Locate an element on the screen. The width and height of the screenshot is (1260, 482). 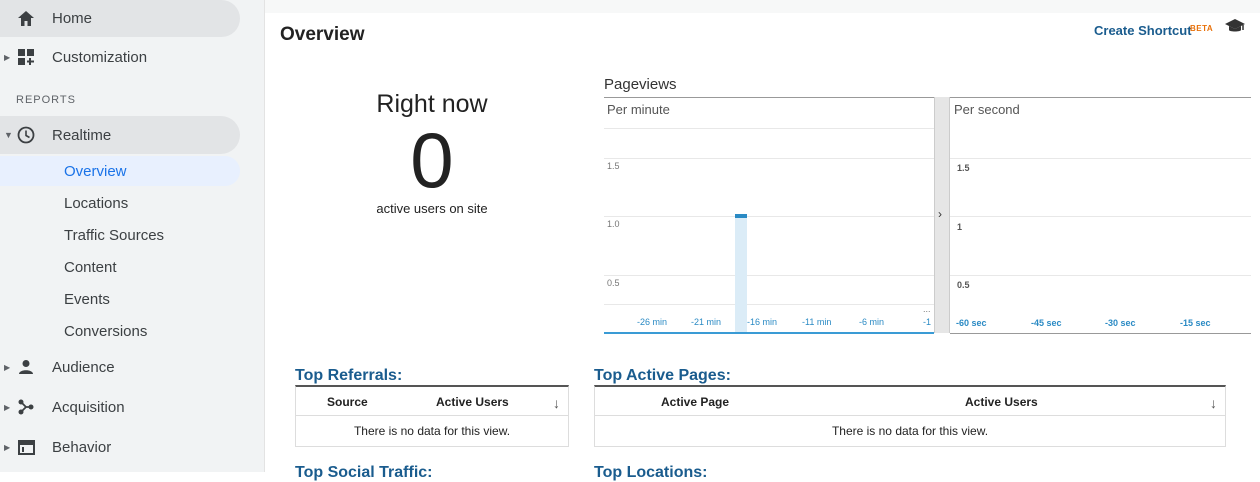
nav-realtime: ▼ Realtime is located at coordinates (120, 135).